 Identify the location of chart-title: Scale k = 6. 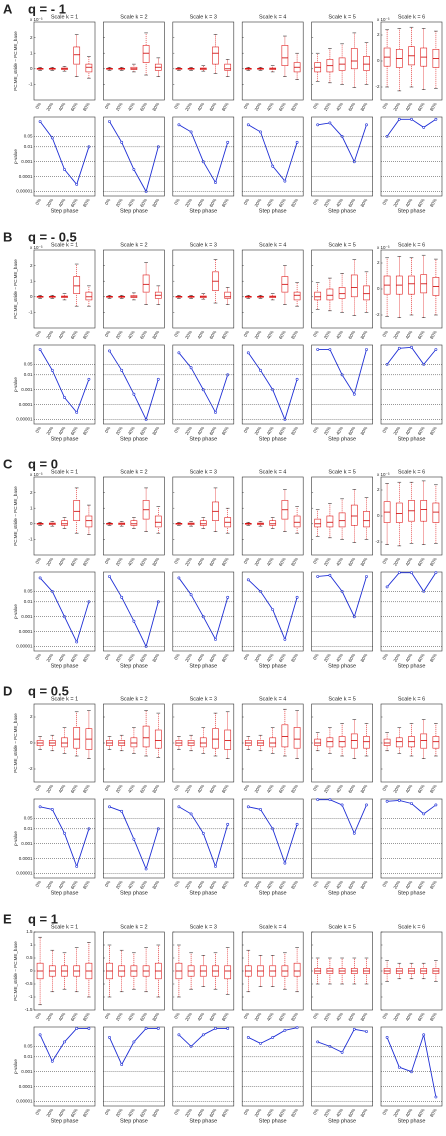
(411, 245).